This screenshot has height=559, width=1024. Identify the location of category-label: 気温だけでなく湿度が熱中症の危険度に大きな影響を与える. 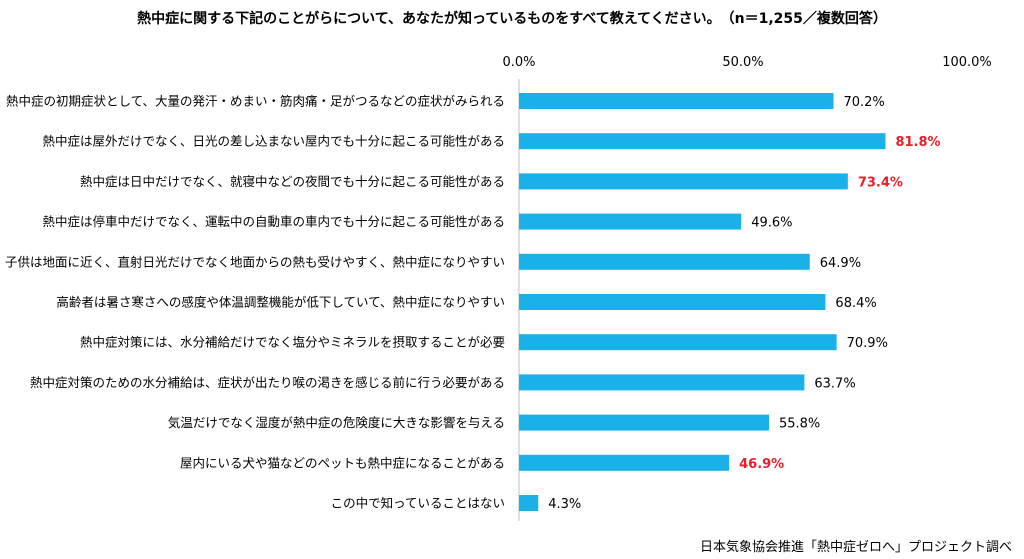
(336, 422).